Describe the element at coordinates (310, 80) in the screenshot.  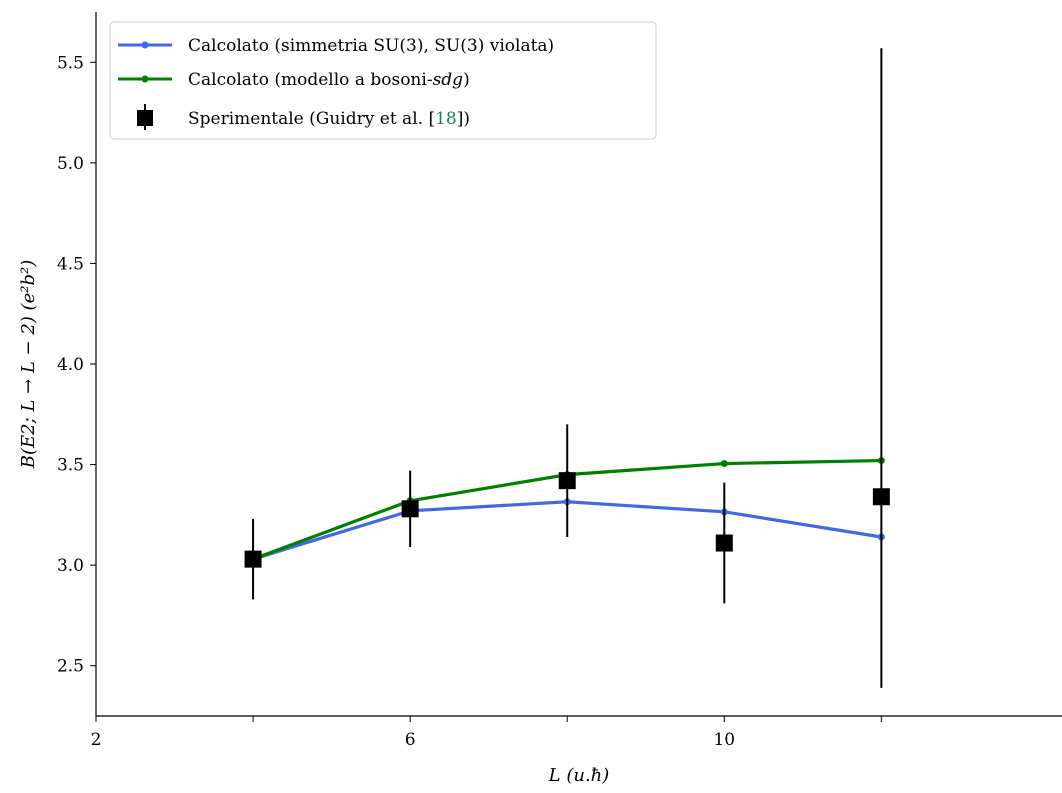
I see `legend-label-sdg-prefix: Calcolato (modello a bosoni-` at that location.